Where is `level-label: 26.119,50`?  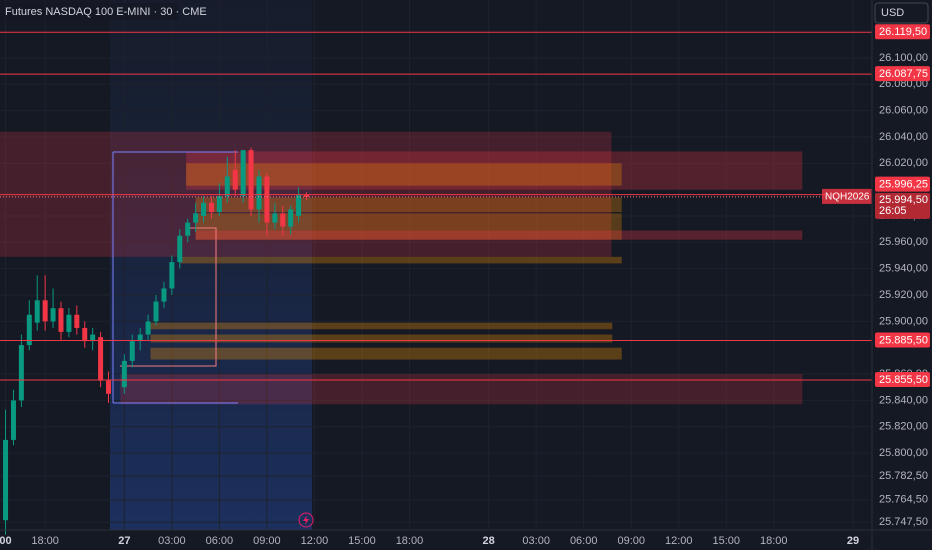 level-label: 26.119,50 is located at coordinates (903, 32).